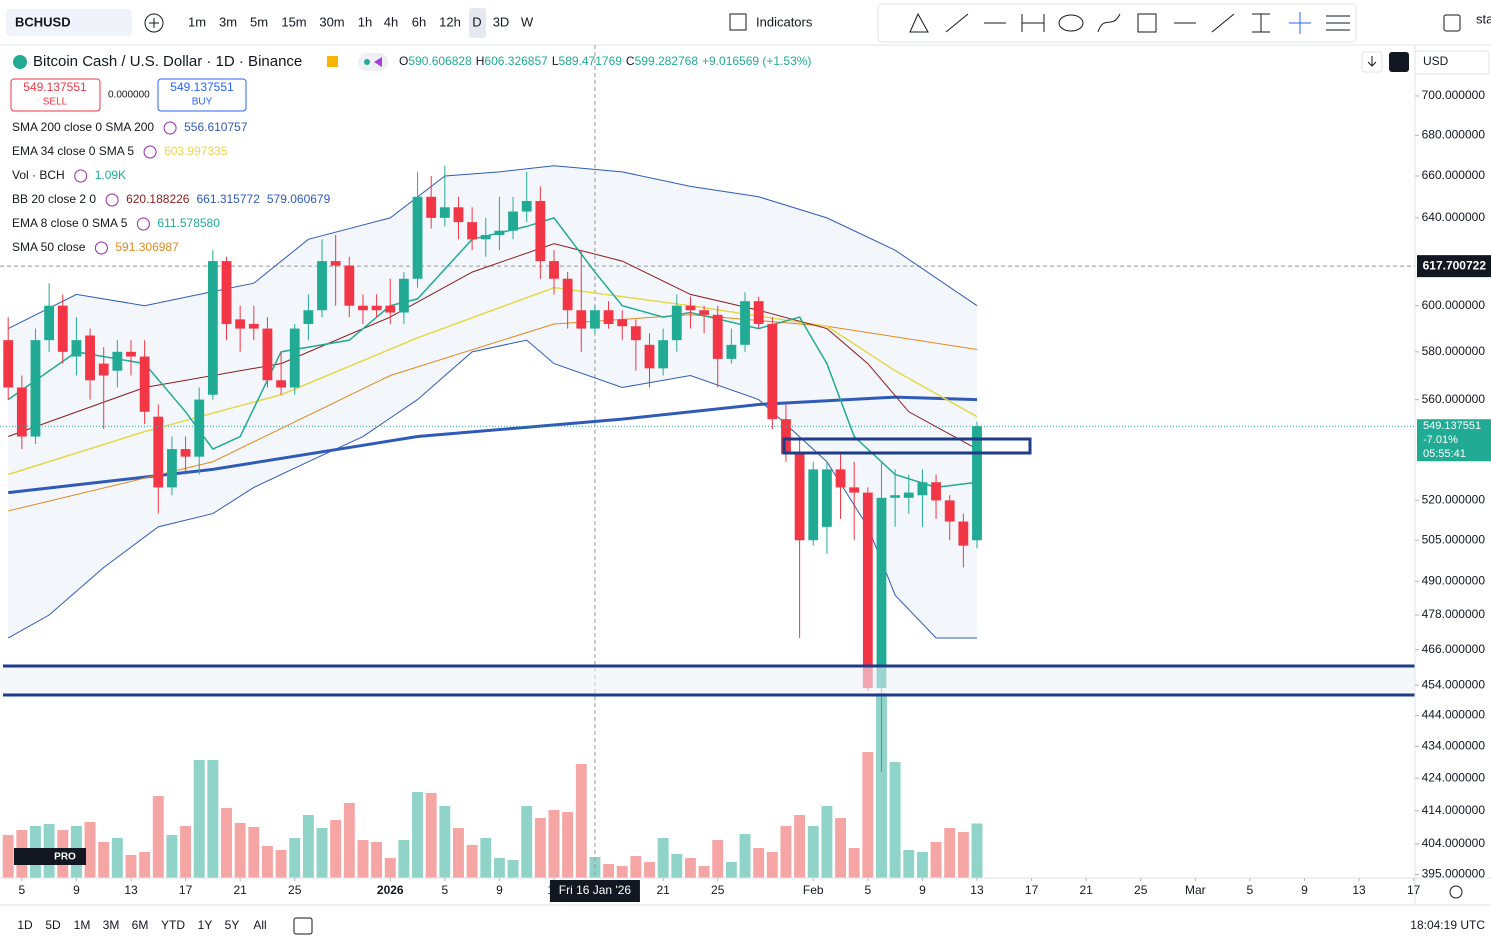 This screenshot has width=1491, height=950. What do you see at coordinates (129, 95) in the screenshot?
I see `spread: 0.000000` at bounding box center [129, 95].